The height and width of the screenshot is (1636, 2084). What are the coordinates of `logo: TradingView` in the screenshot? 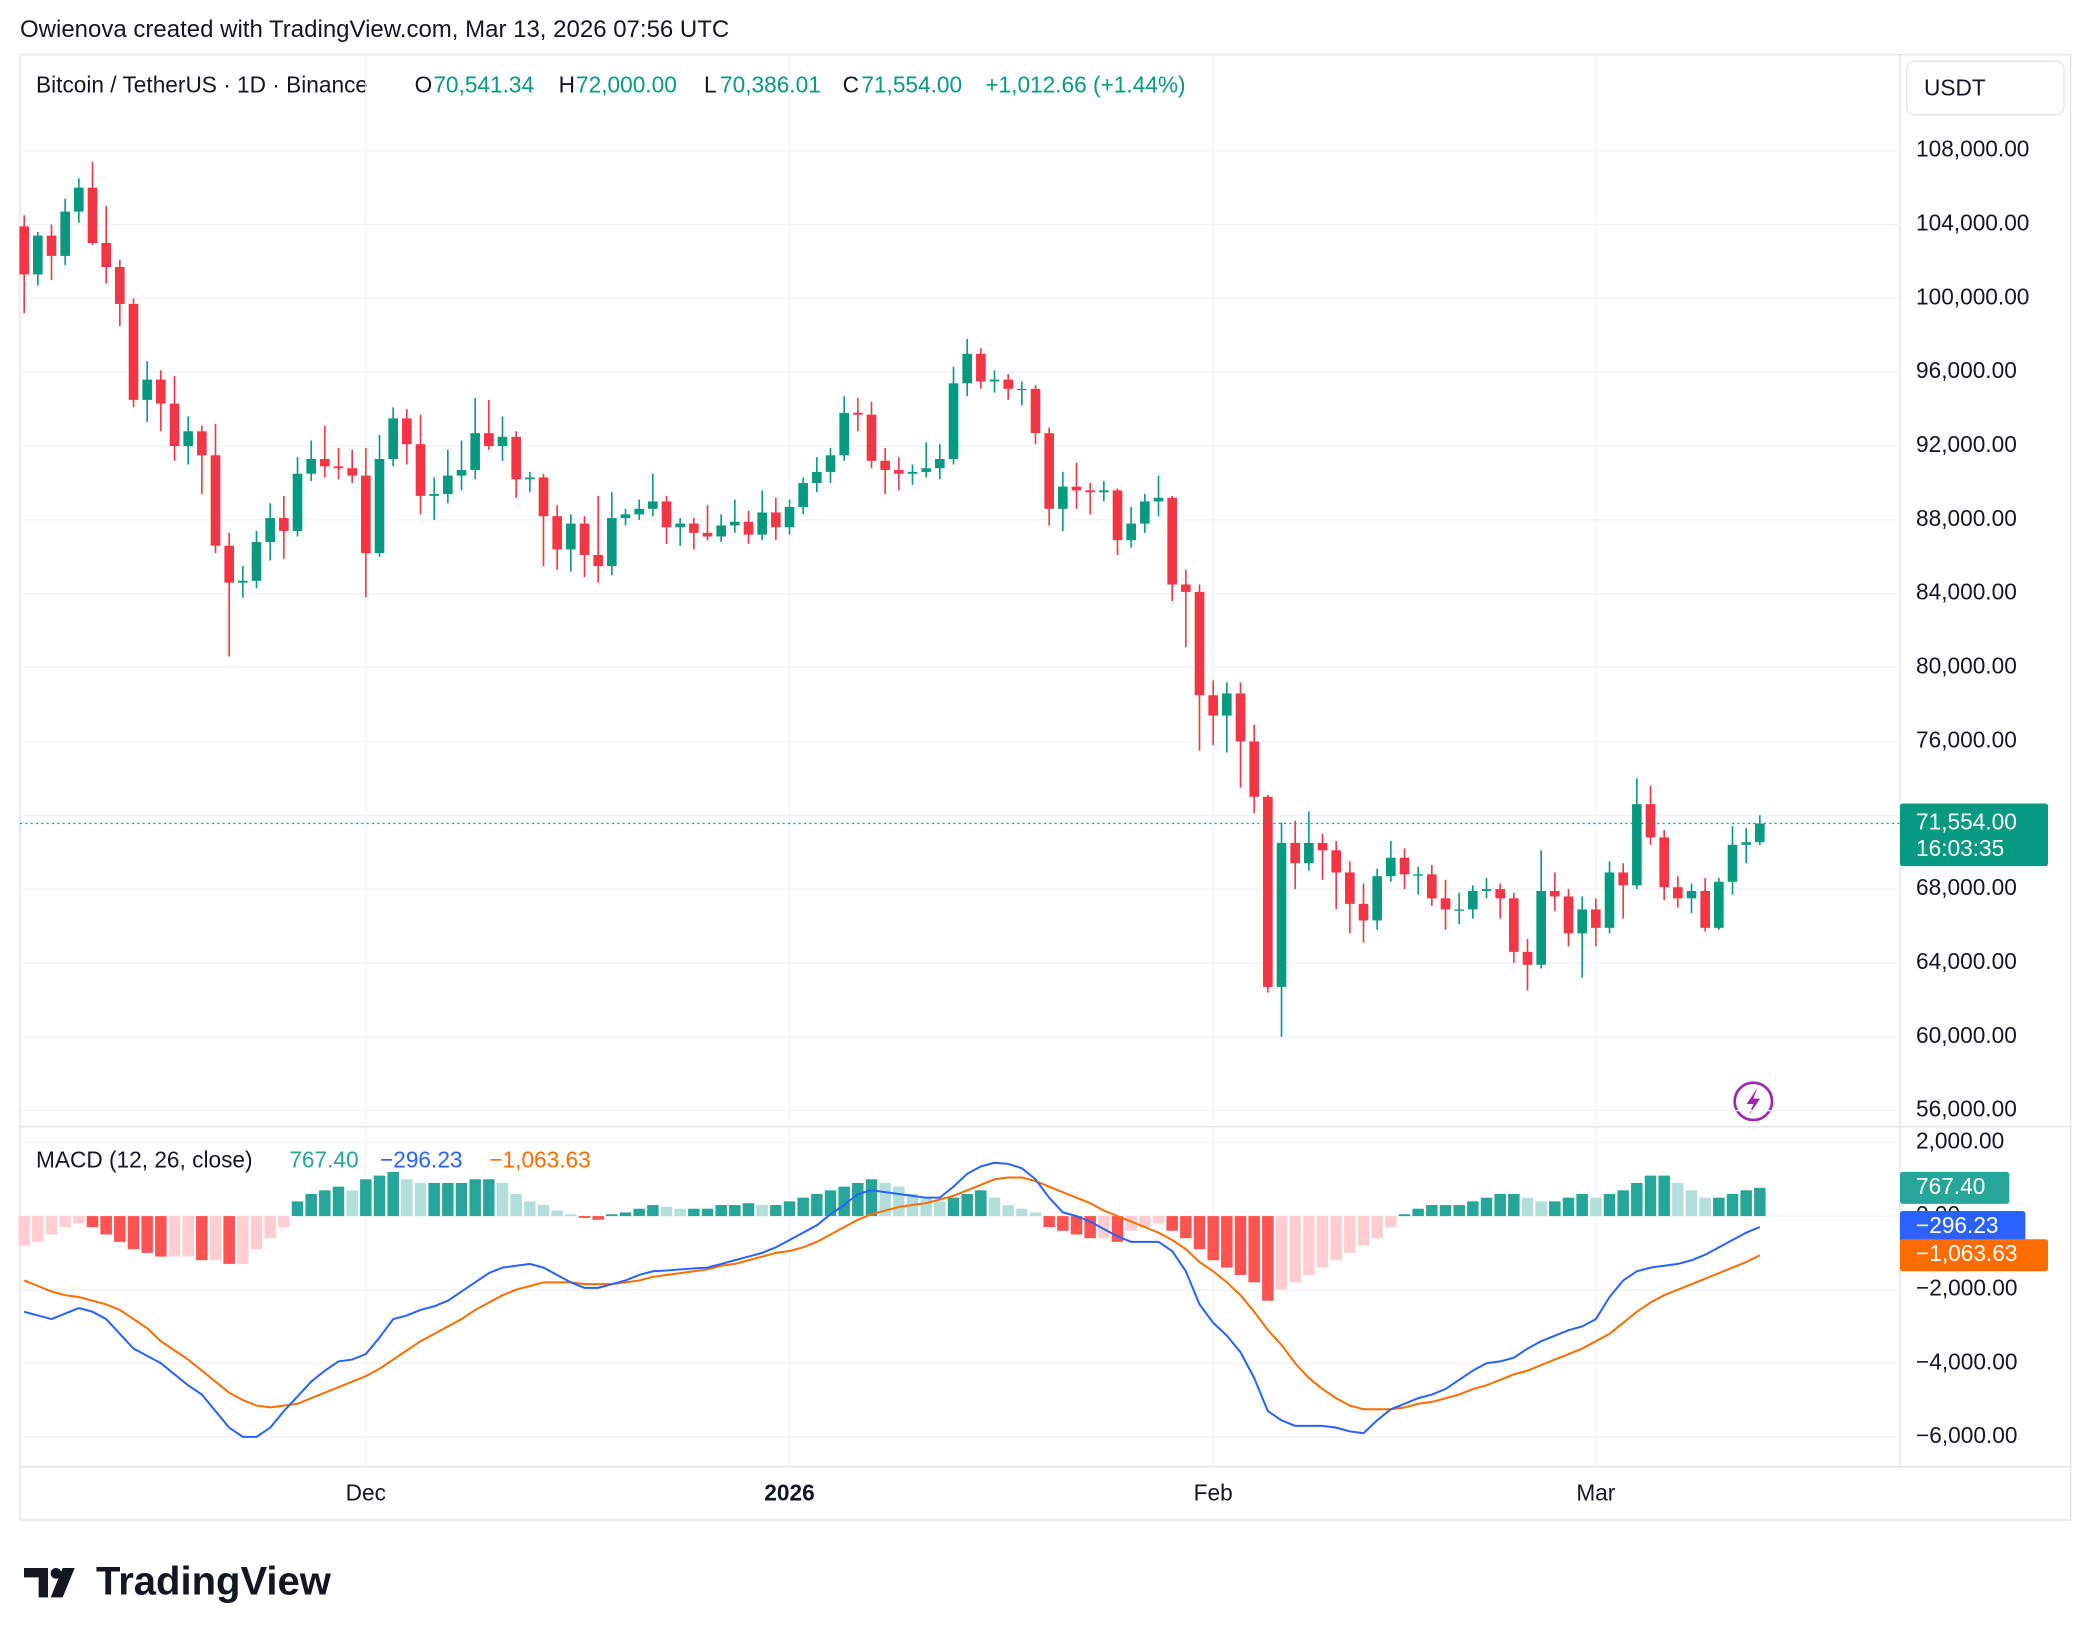 It's located at (178, 1582).